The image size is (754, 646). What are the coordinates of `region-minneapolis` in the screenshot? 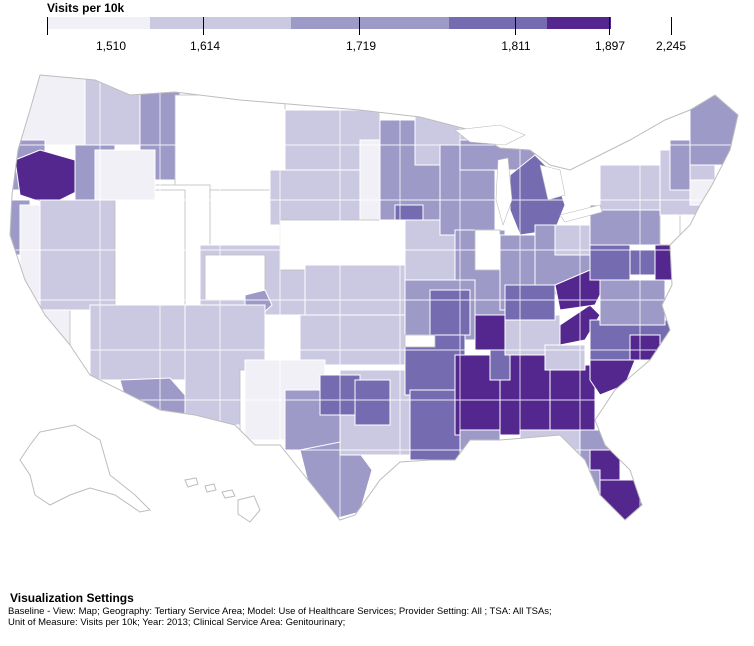 It's located at (409, 212).